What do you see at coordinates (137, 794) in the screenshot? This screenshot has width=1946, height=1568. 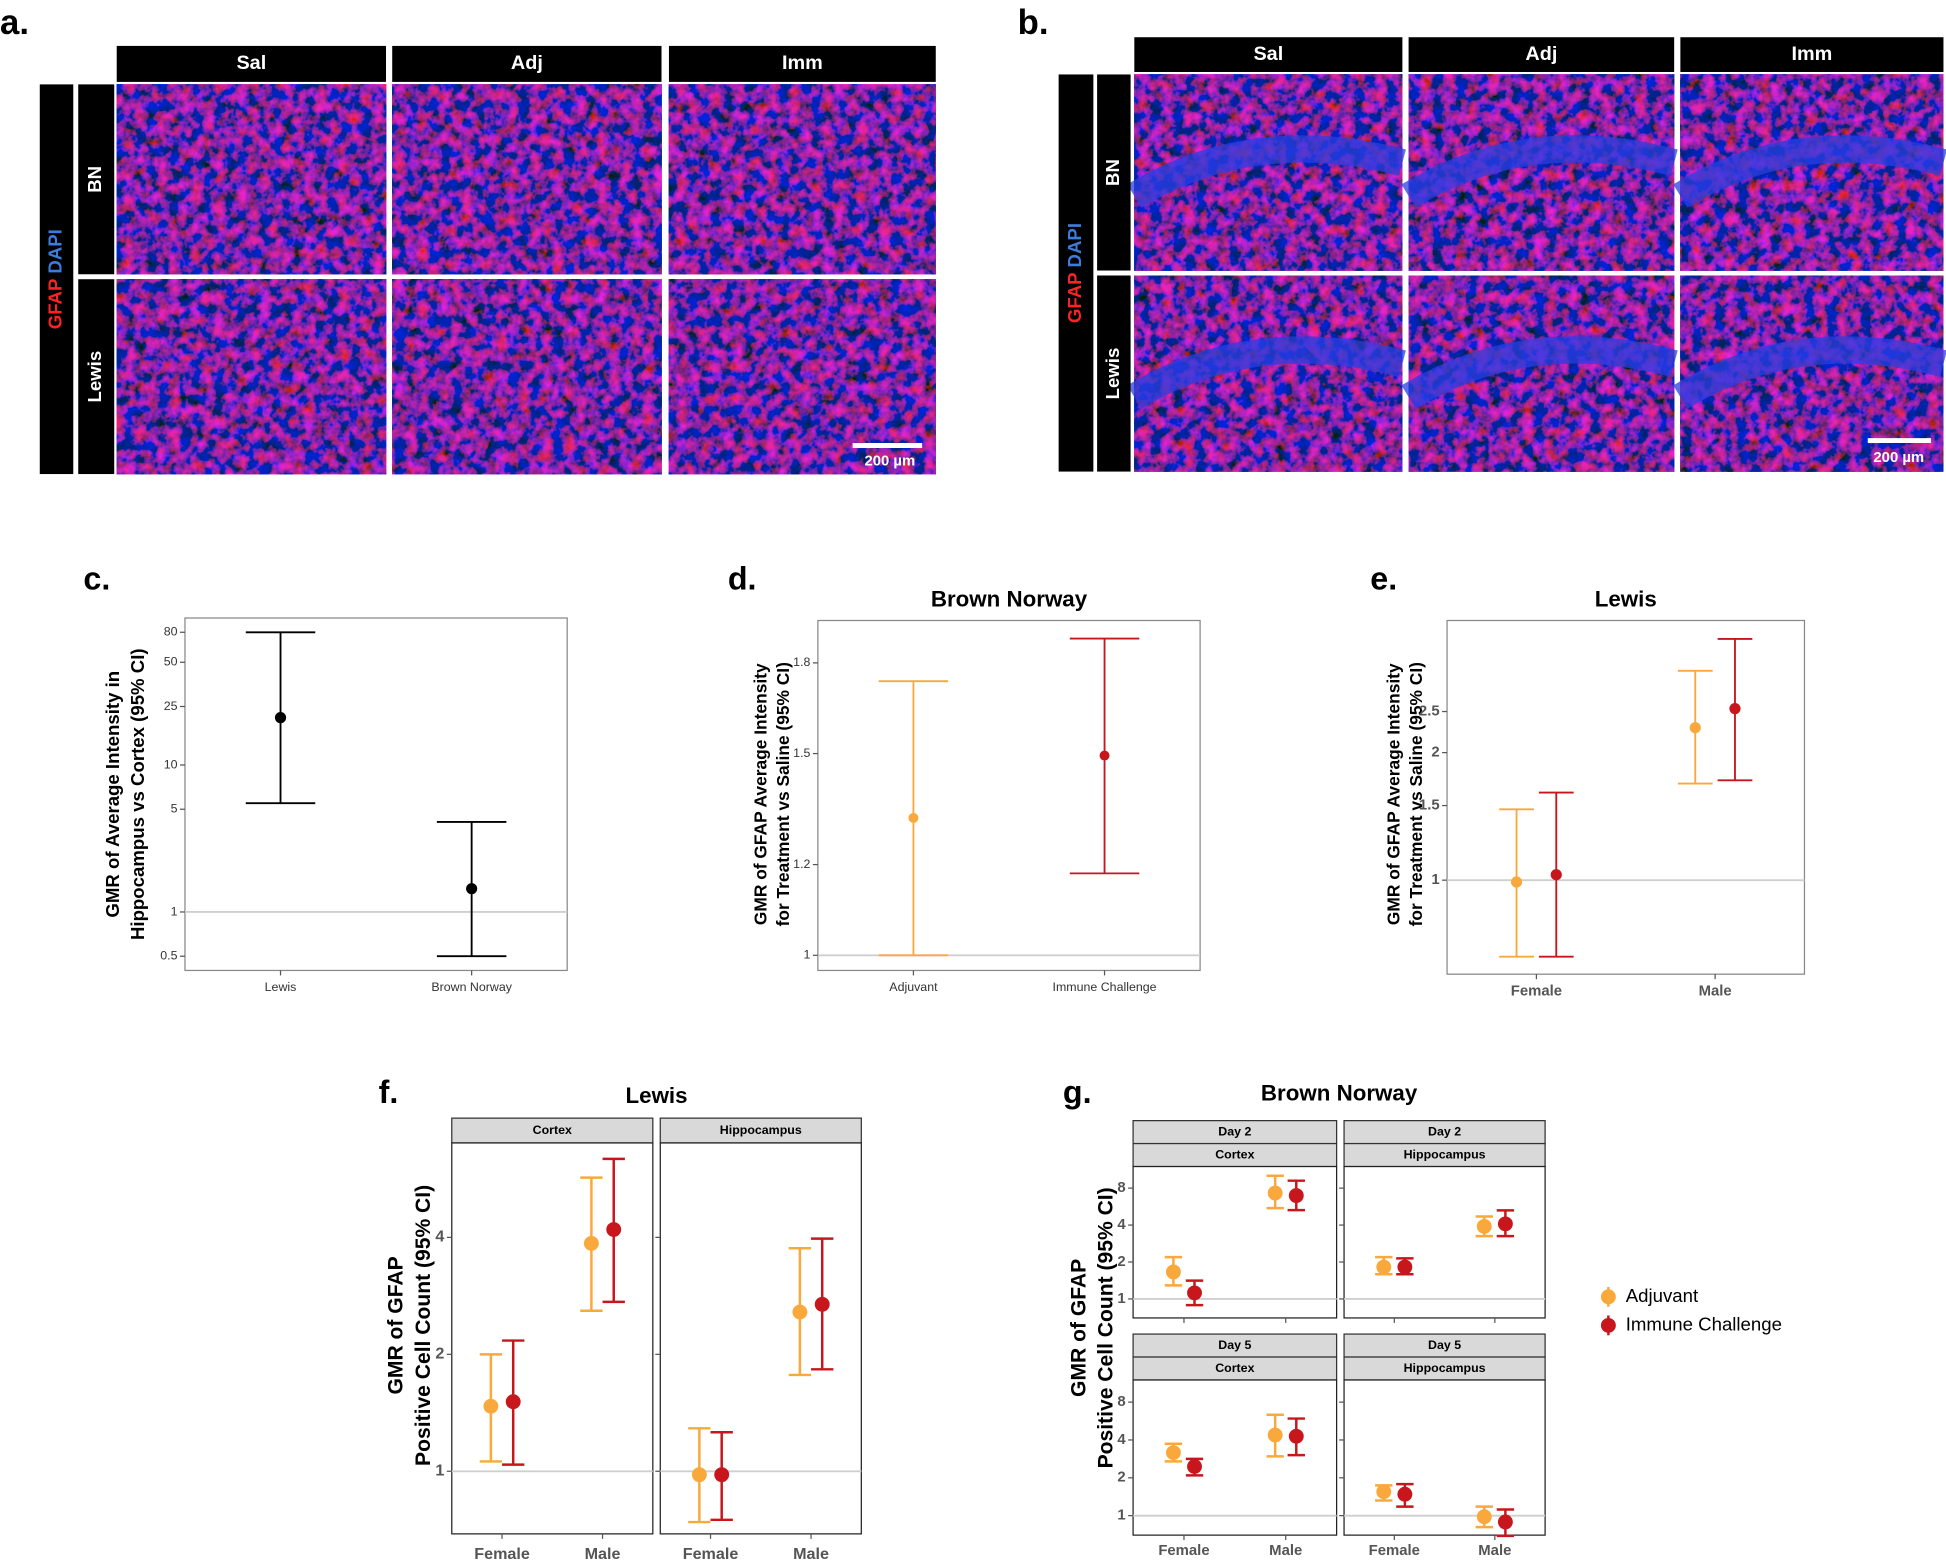 I see `y-axis-label: Hippocampus vs Cortex (95% CI)` at bounding box center [137, 794].